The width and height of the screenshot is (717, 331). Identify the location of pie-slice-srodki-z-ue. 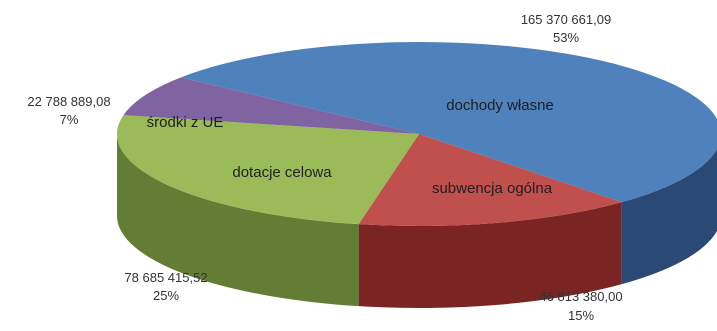
(271, 105).